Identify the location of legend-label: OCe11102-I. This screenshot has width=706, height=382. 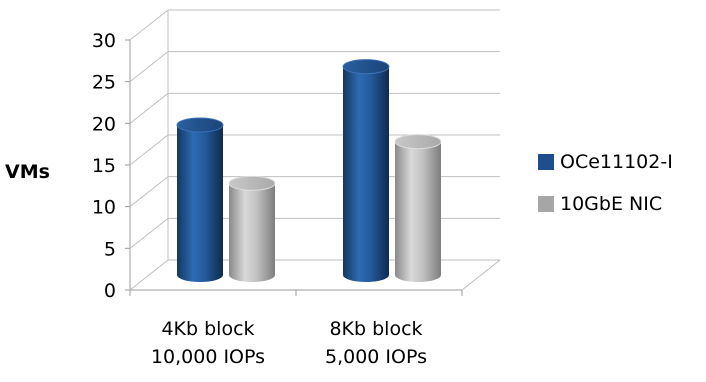
(616, 162).